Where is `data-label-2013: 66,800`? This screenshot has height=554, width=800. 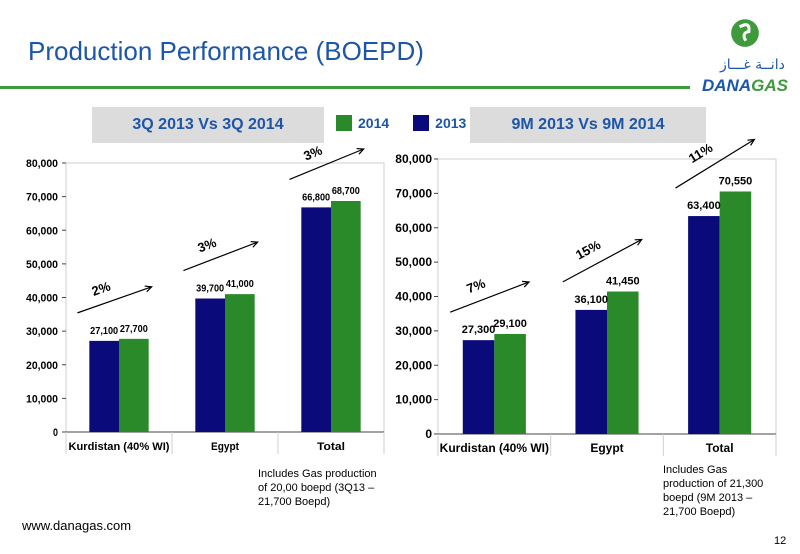
data-label-2013: 66,800 is located at coordinates (316, 197).